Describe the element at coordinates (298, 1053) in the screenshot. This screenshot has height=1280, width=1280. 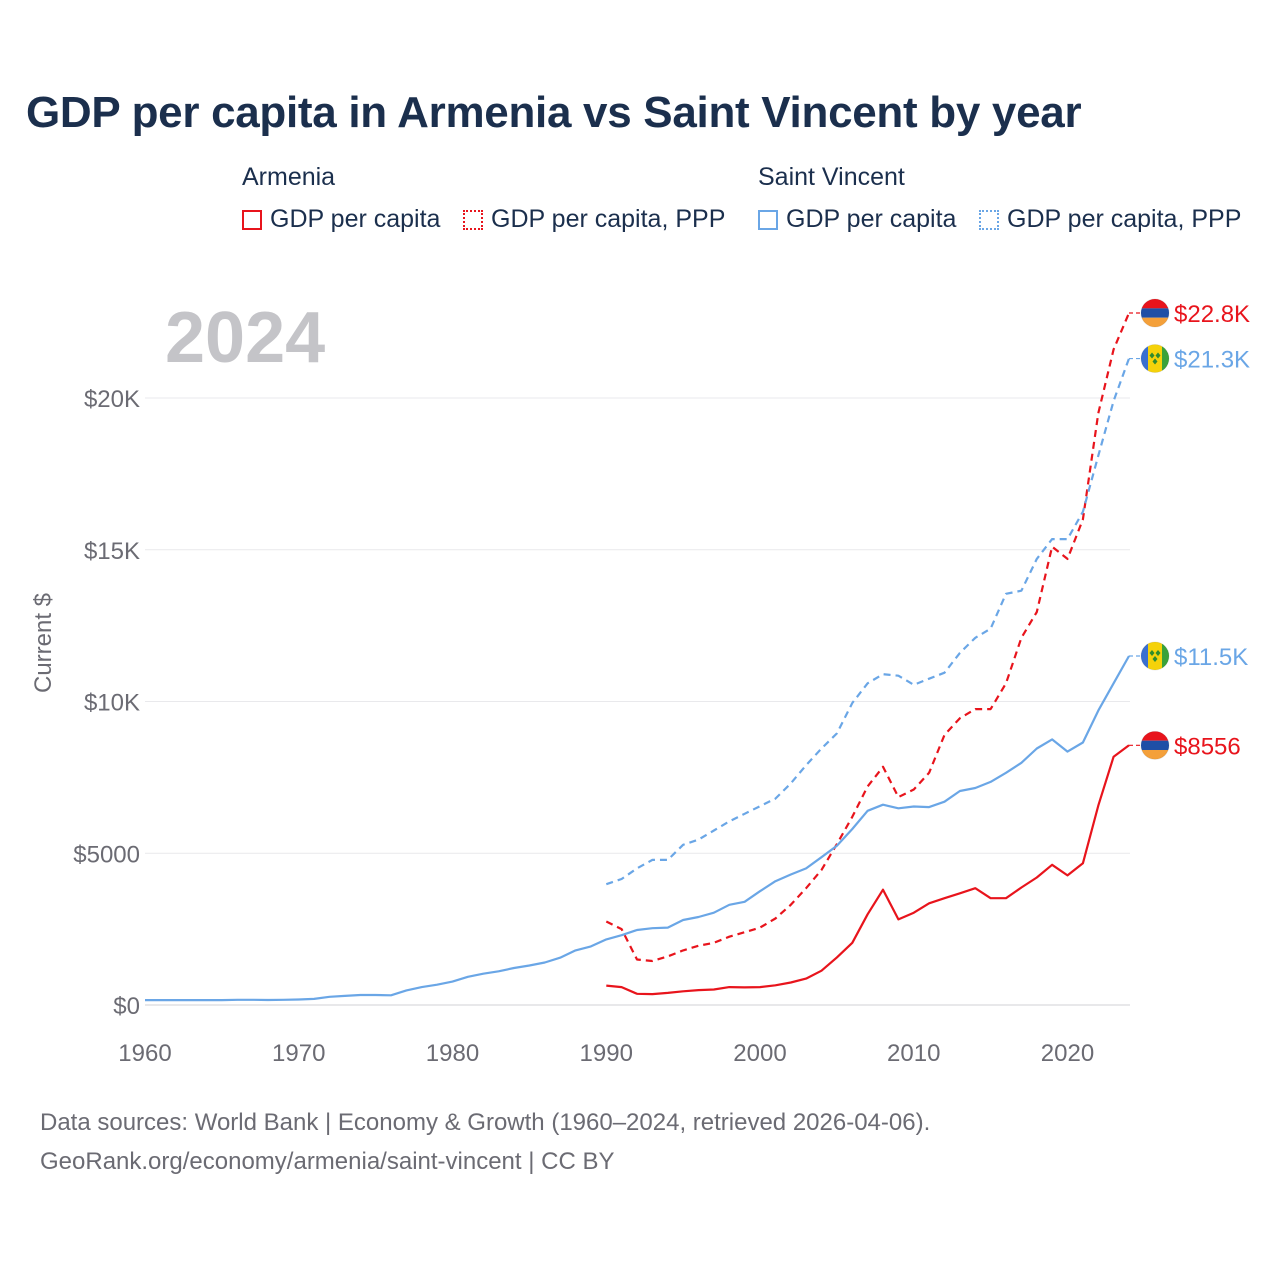
I see `x-tick-label: 1970` at that location.